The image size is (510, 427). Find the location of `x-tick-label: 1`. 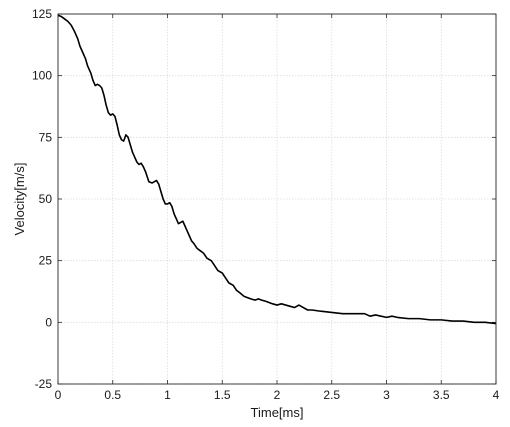

x-tick-label: 1 is located at coordinates (167, 395).